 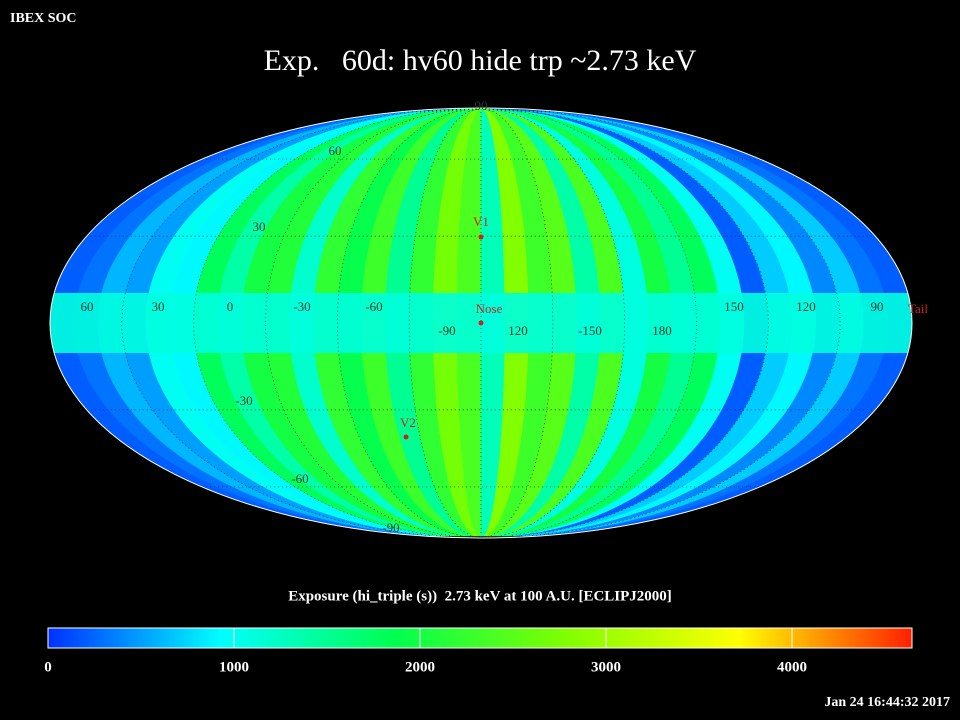 I want to click on colorbar-tick-label: 3000, so click(x=606, y=667).